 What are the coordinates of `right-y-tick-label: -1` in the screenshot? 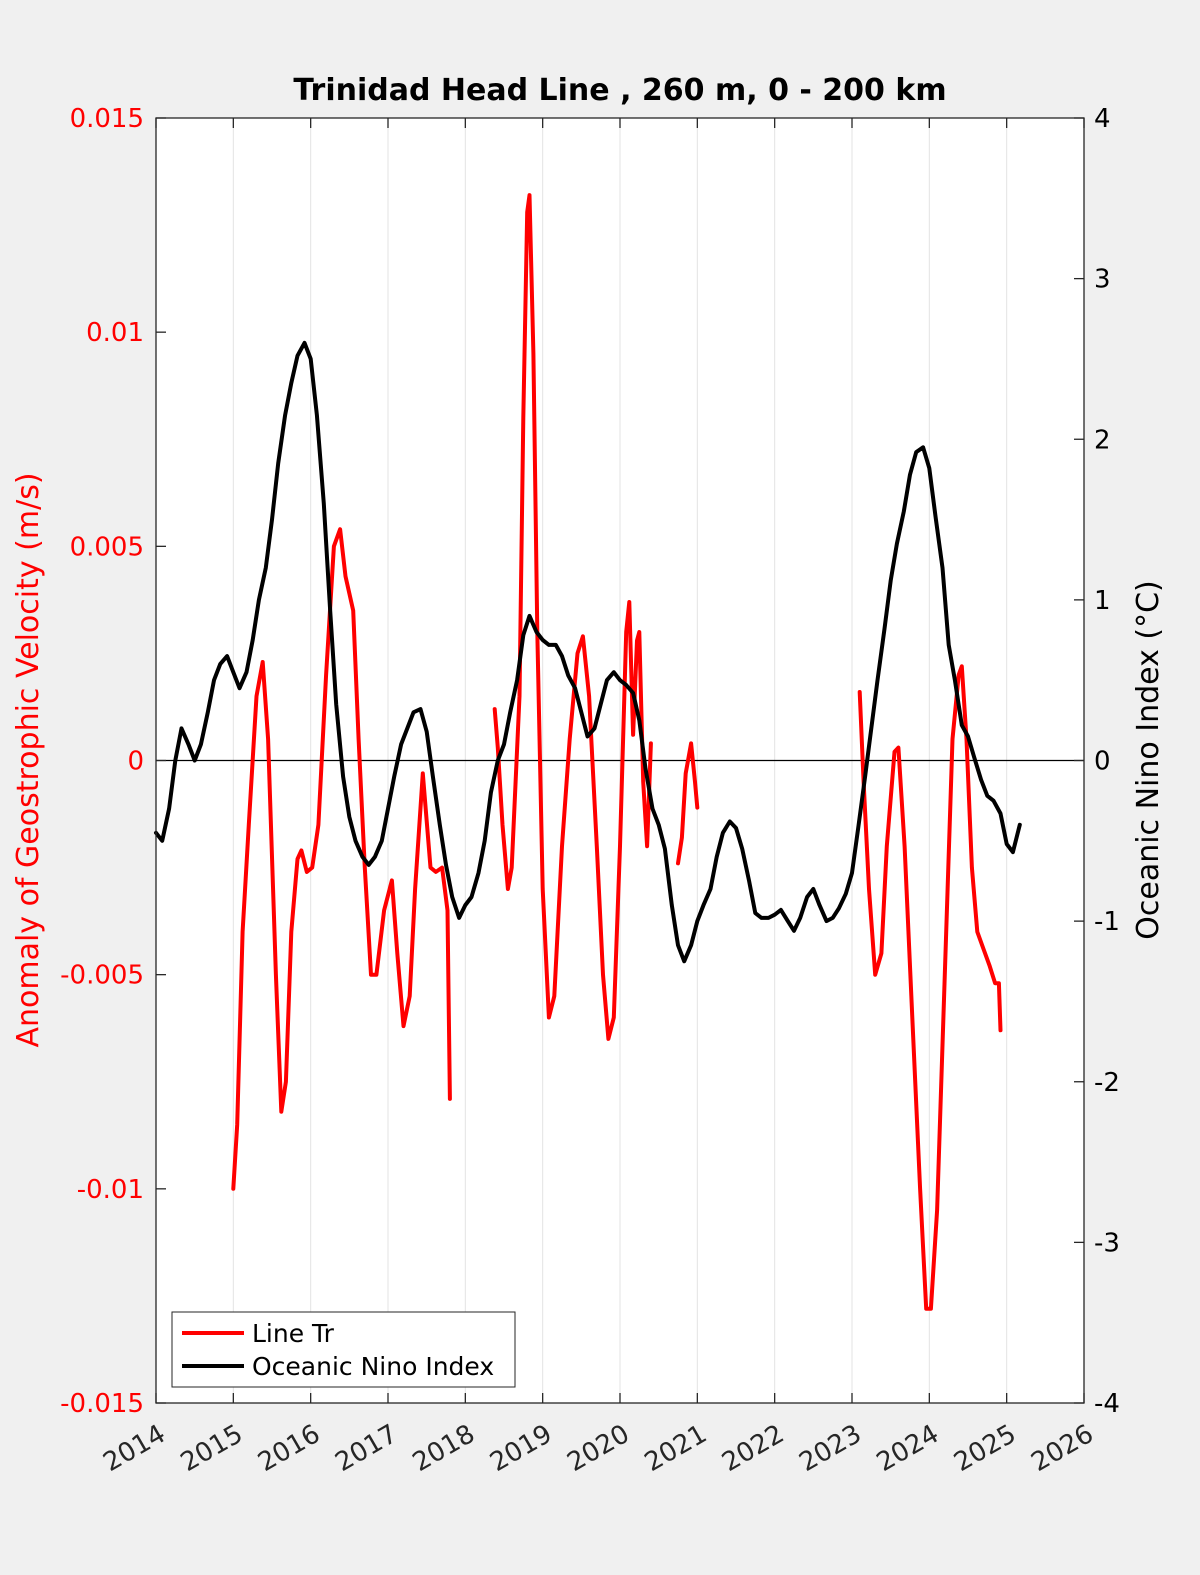 It's located at (1107, 922).